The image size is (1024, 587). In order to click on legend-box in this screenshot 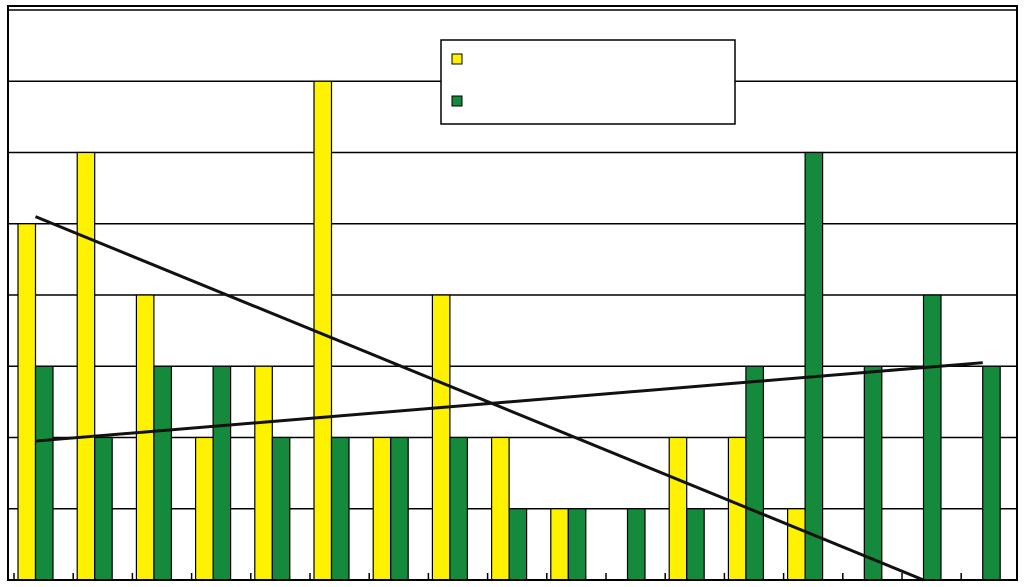, I will do `click(588, 82)`.